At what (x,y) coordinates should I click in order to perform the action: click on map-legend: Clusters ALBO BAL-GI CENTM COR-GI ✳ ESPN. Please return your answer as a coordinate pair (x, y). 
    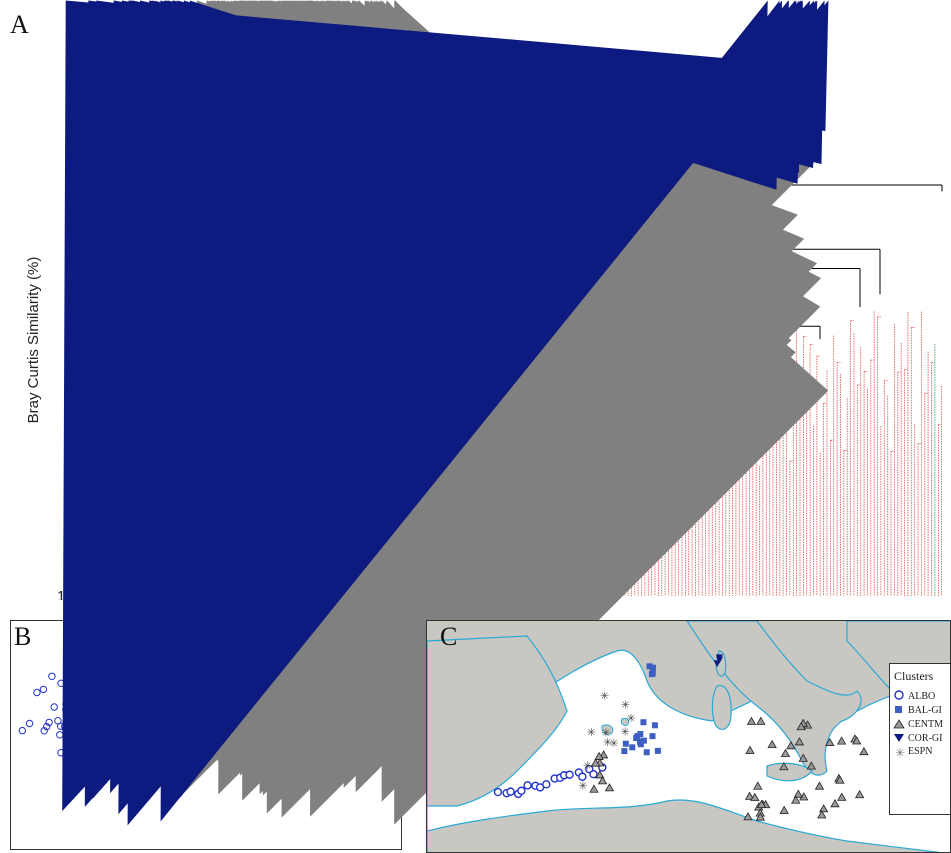
    Looking at the image, I should click on (919, 739).